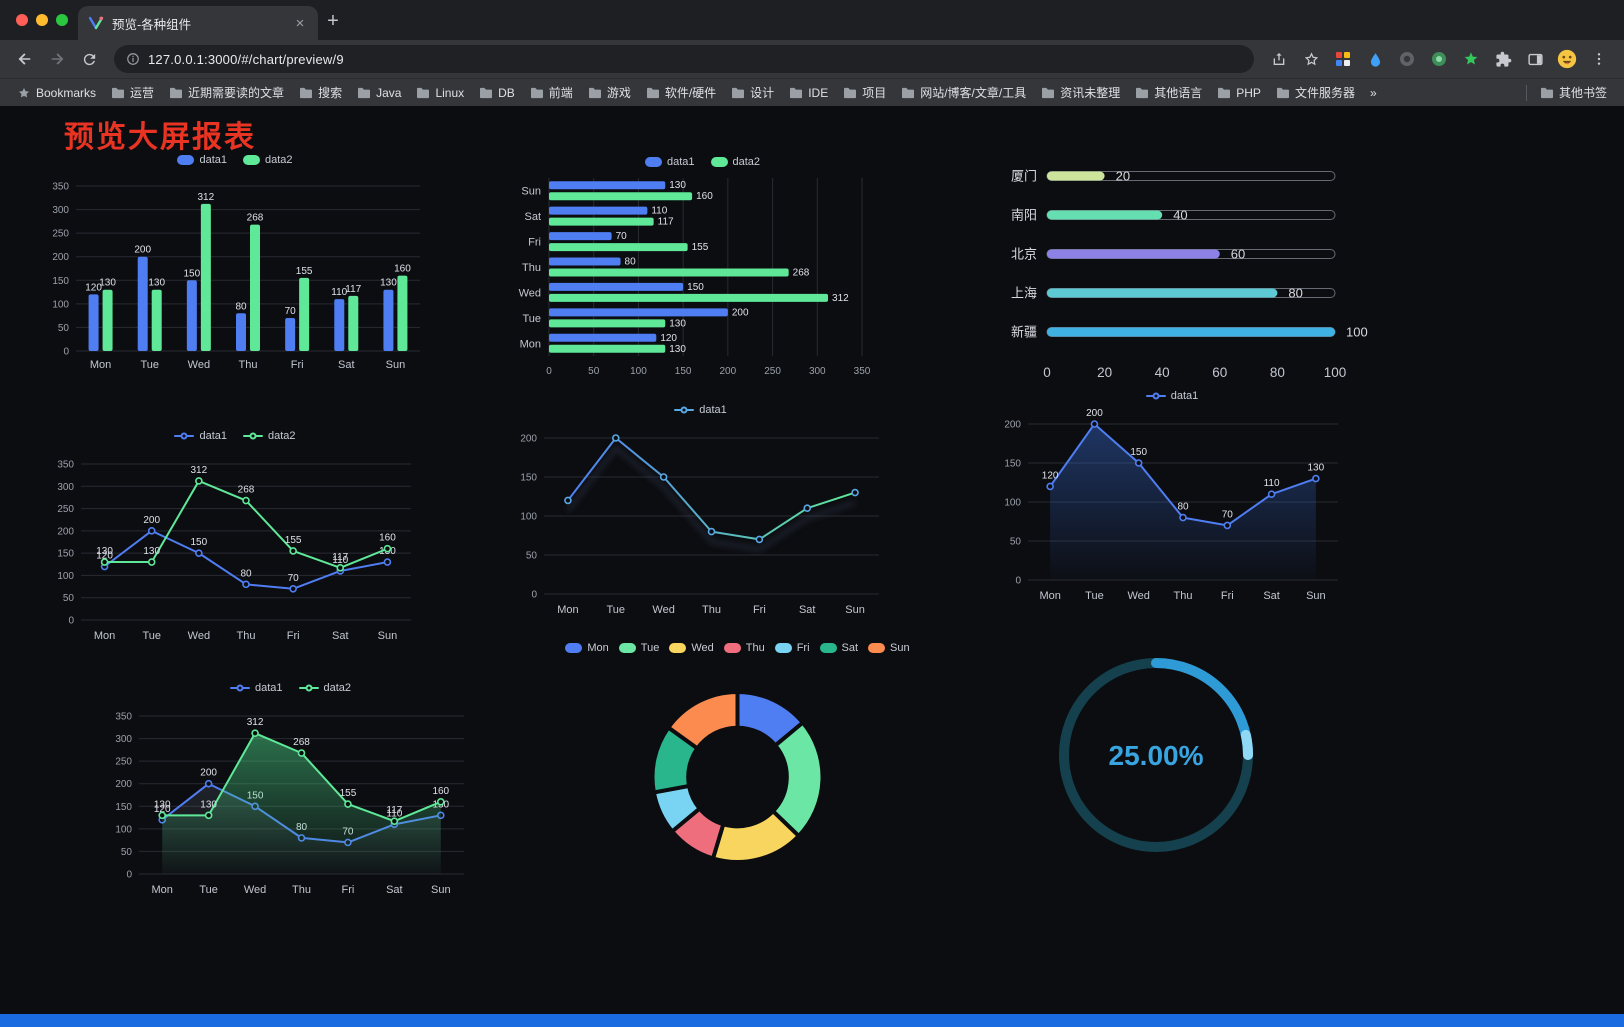 Image resolution: width=1624 pixels, height=1027 pixels. Describe the element at coordinates (1239, 93) in the screenshot. I see `bookmark-folder: PHP` at that location.